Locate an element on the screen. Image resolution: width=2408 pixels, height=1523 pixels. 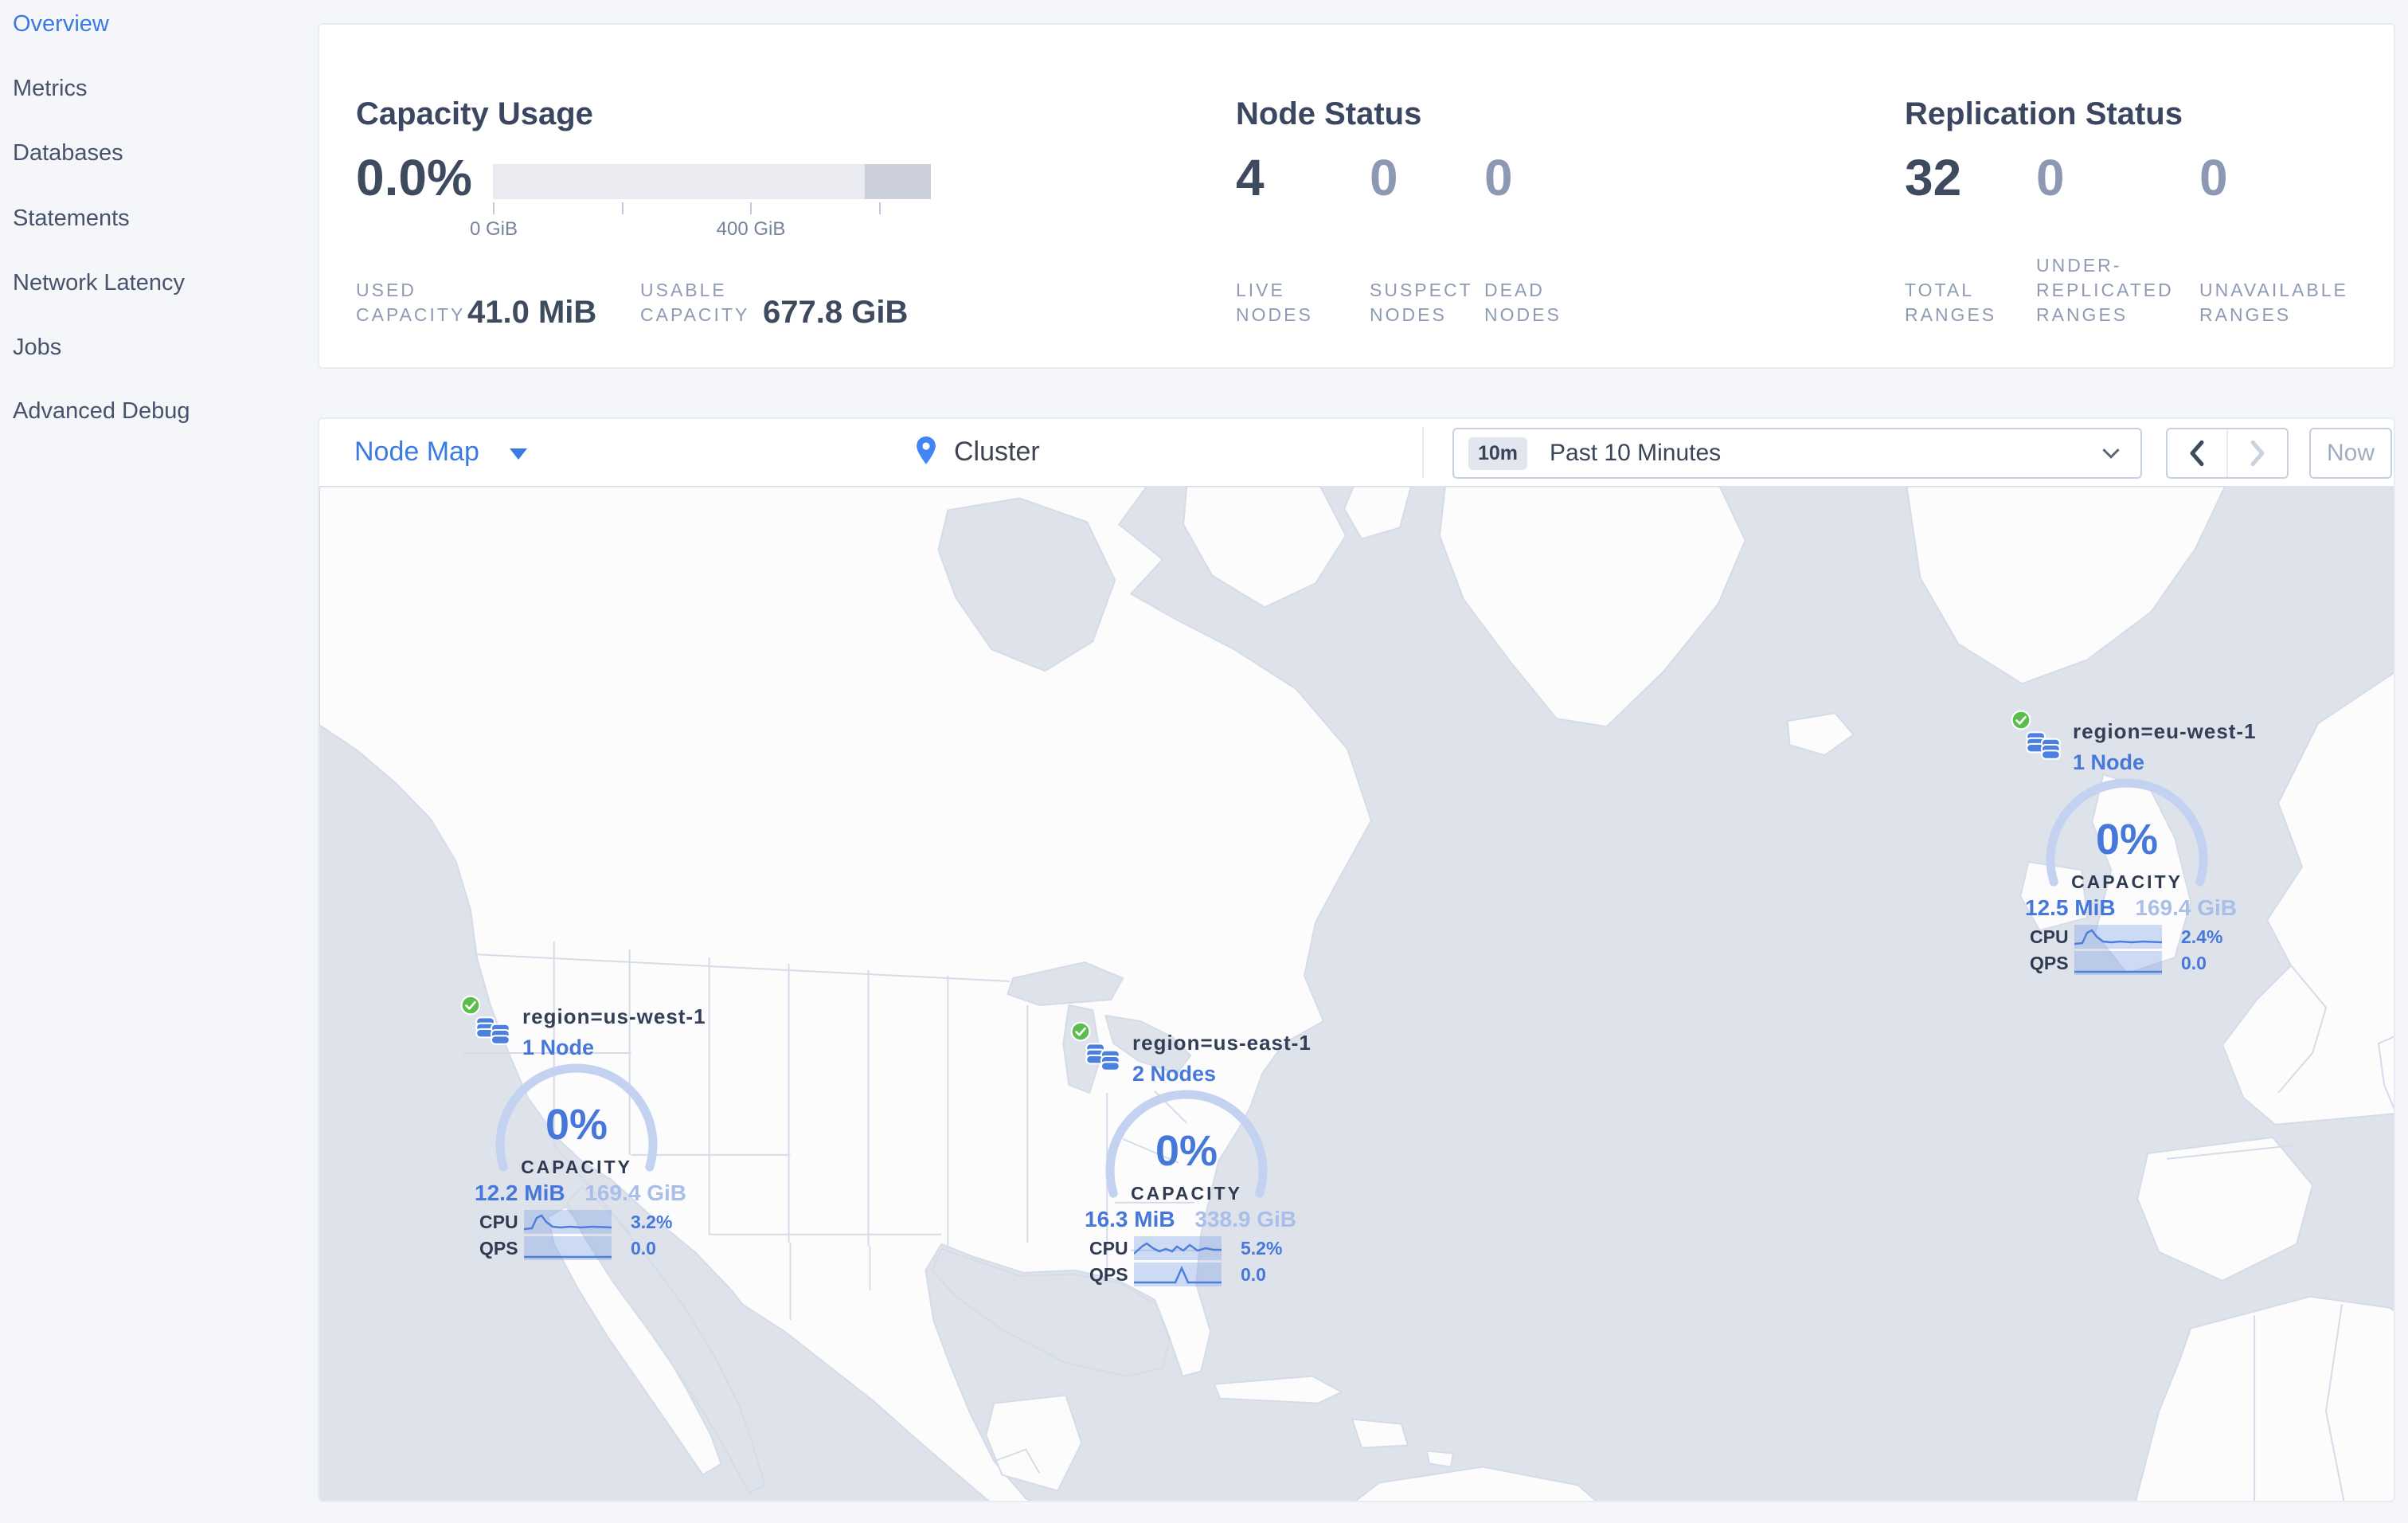
sidebar-item-statements: Statements is located at coordinates (71, 218).